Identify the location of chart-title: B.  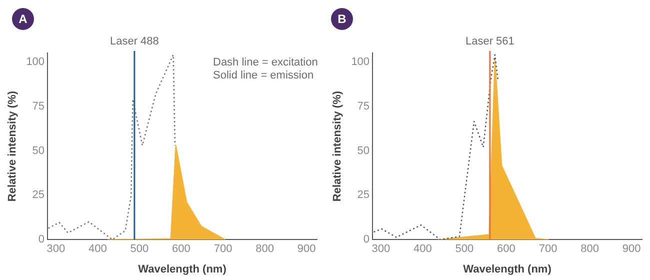
(342, 19).